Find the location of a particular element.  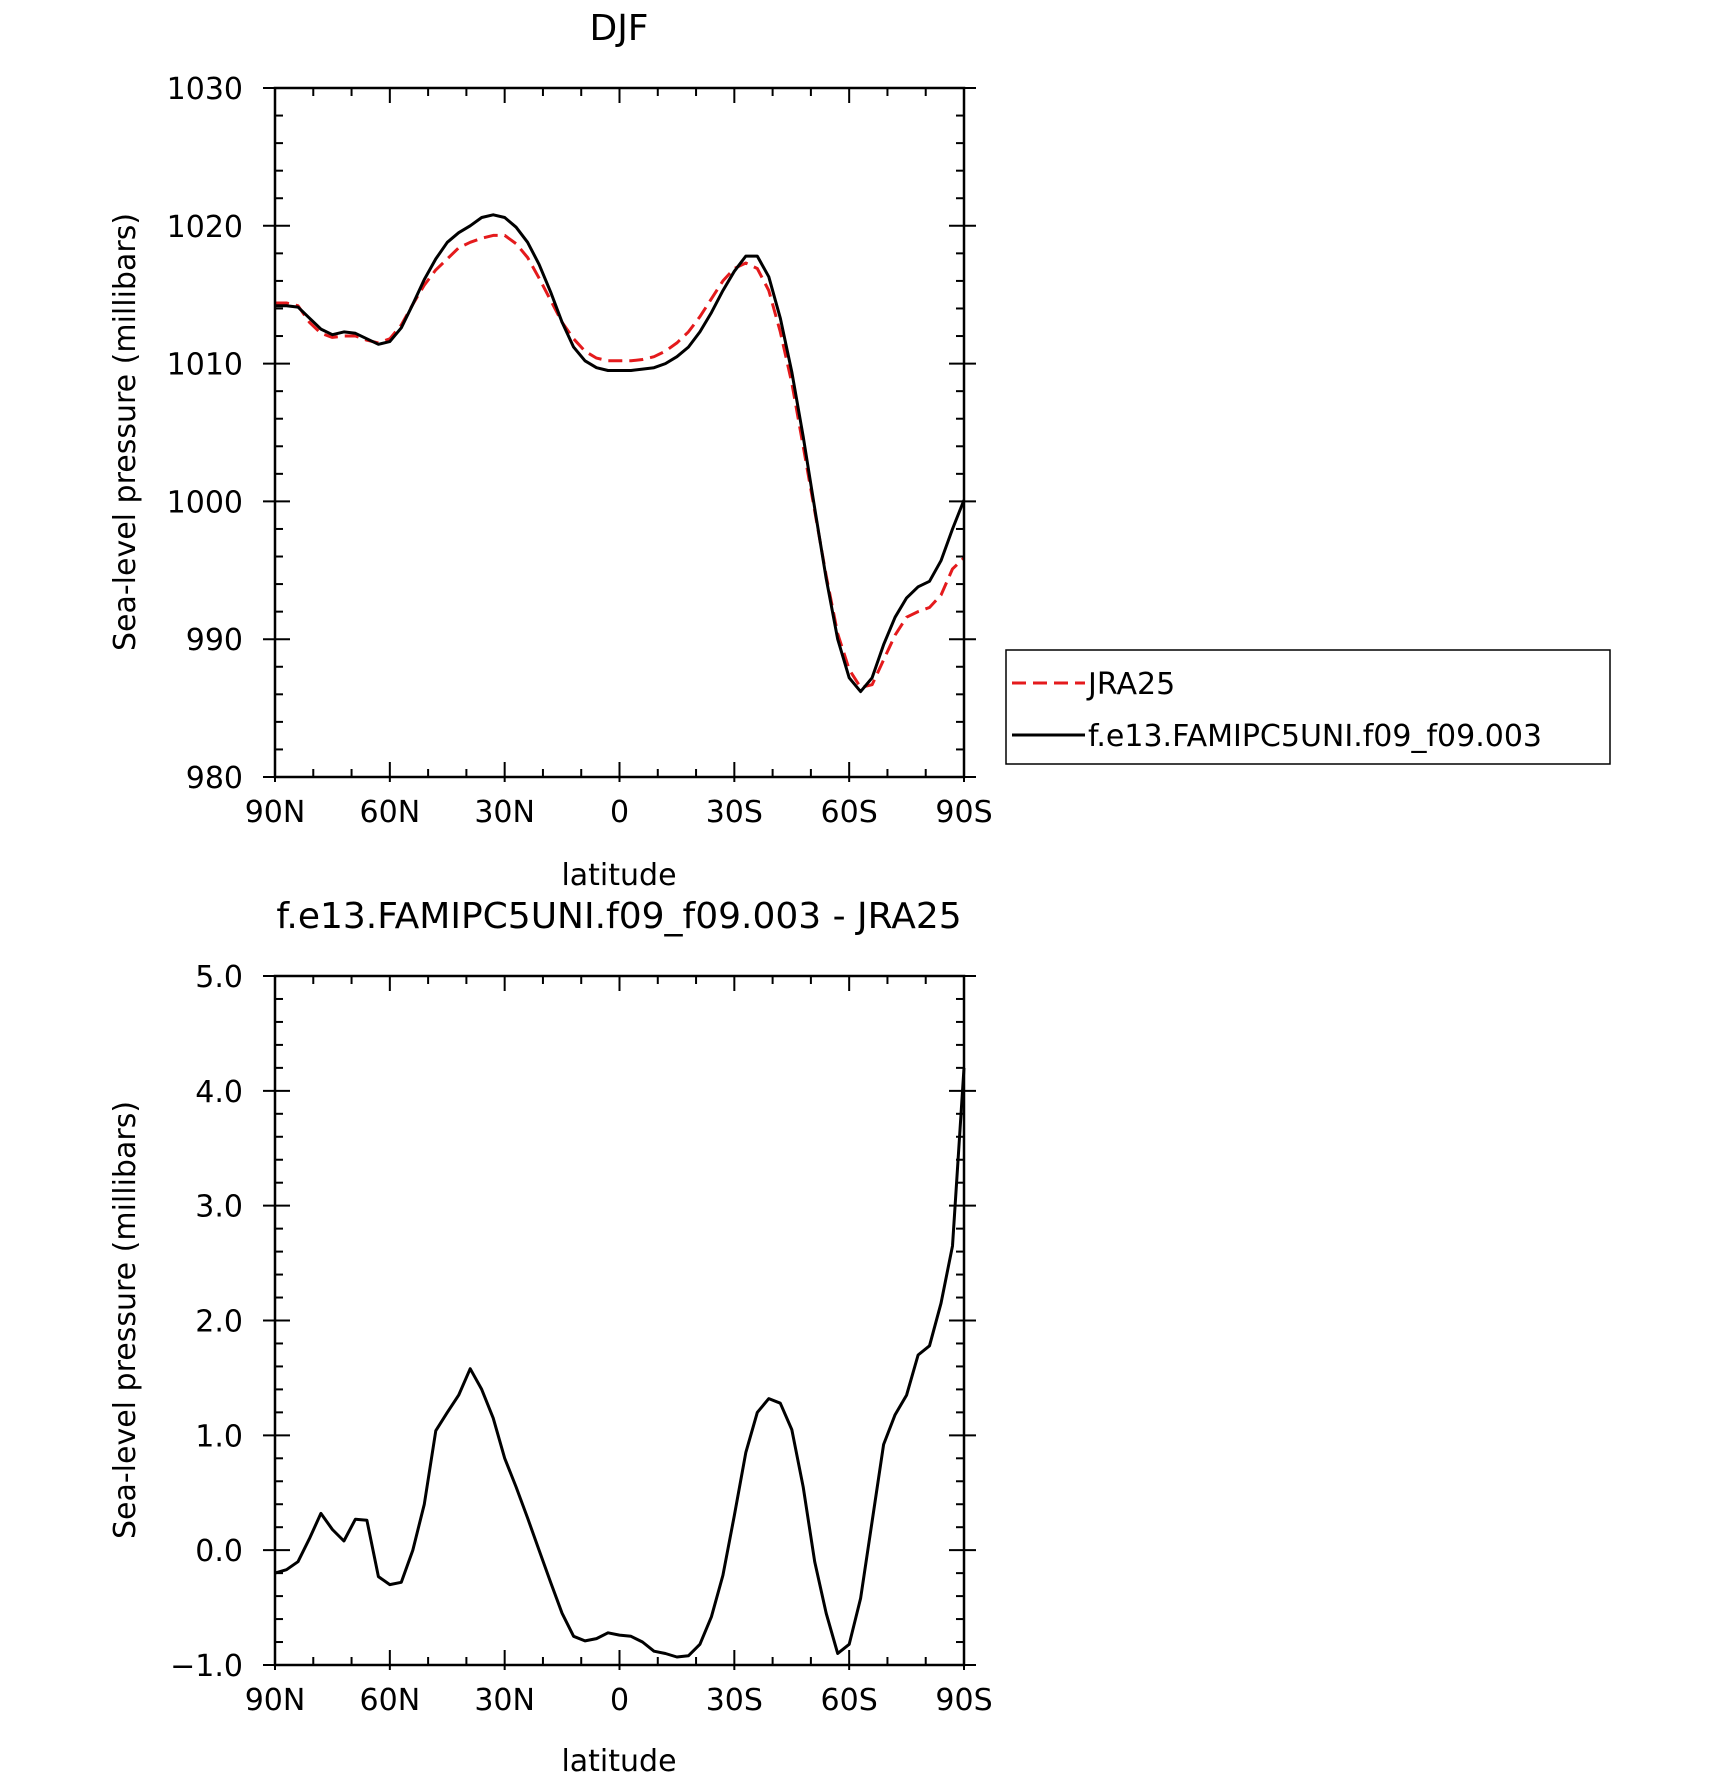

top-y-tick-label: 1000 is located at coordinates (205, 502).